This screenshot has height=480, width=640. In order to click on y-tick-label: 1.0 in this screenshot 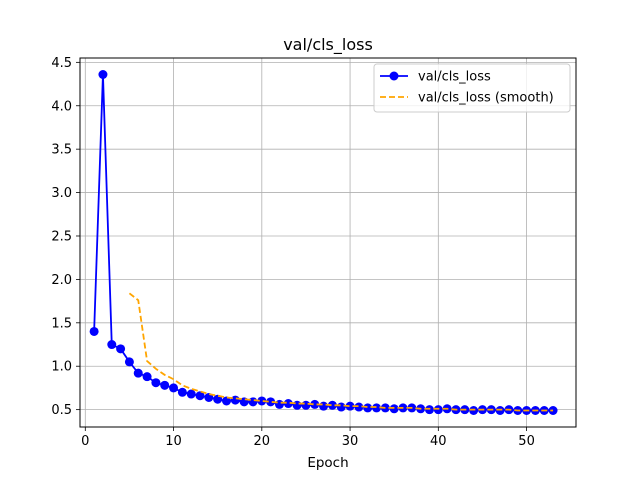, I will do `click(61, 367)`.